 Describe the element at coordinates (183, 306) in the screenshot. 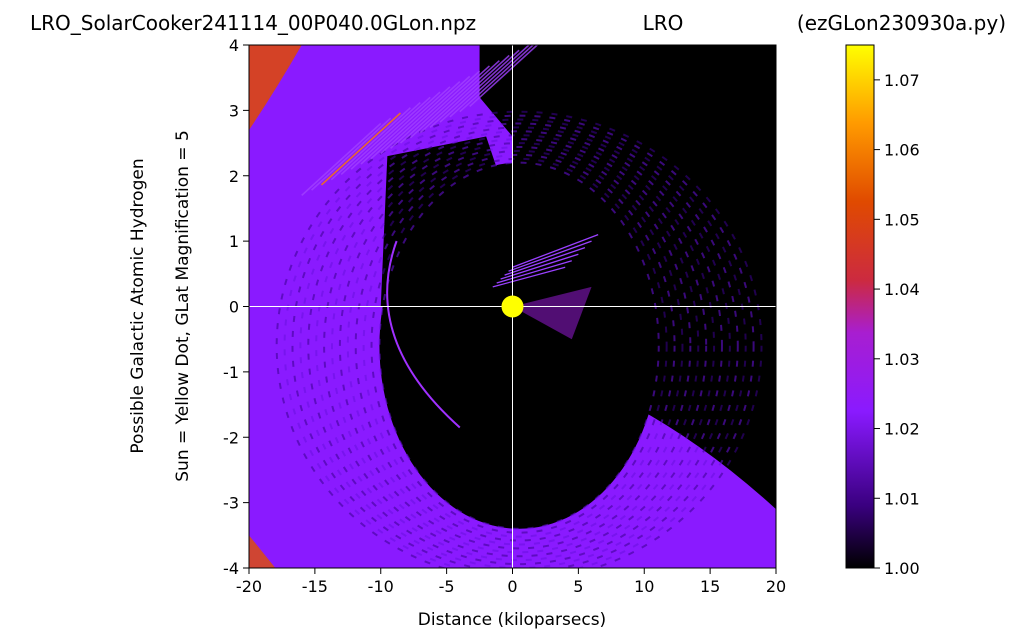

I see `y-axis-label-line2: Sun = Yellow Dot, GLat Magnification = 5` at that location.